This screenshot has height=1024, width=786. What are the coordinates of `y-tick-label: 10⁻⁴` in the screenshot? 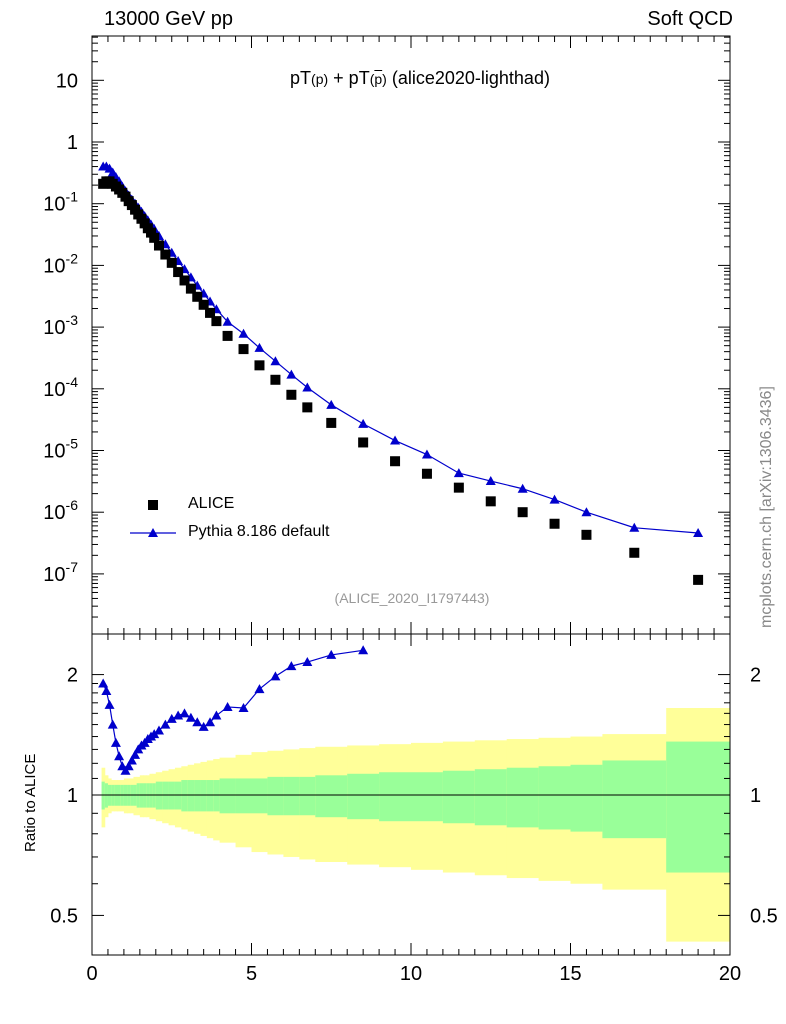 It's located at (60, 387).